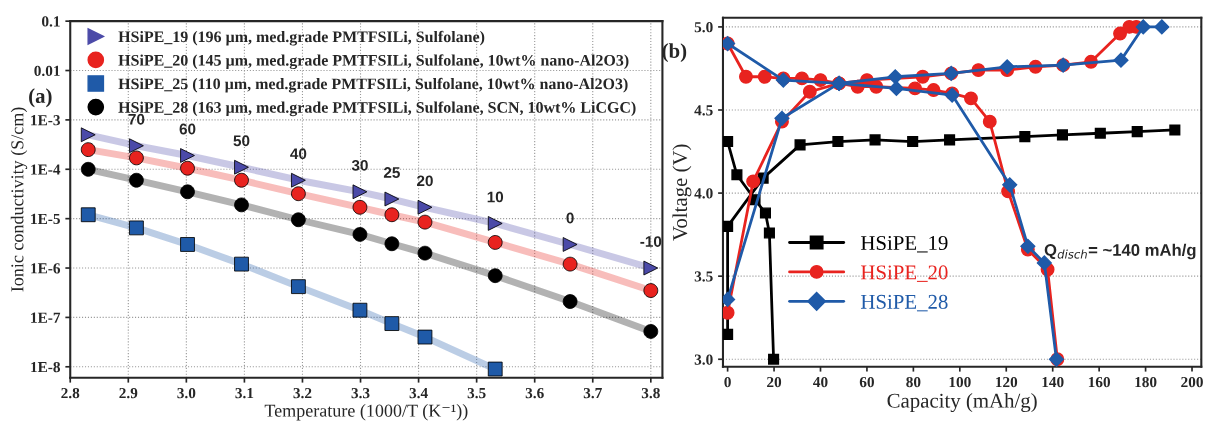 The image size is (1211, 423). I want to click on annotation: 20, so click(425, 181).